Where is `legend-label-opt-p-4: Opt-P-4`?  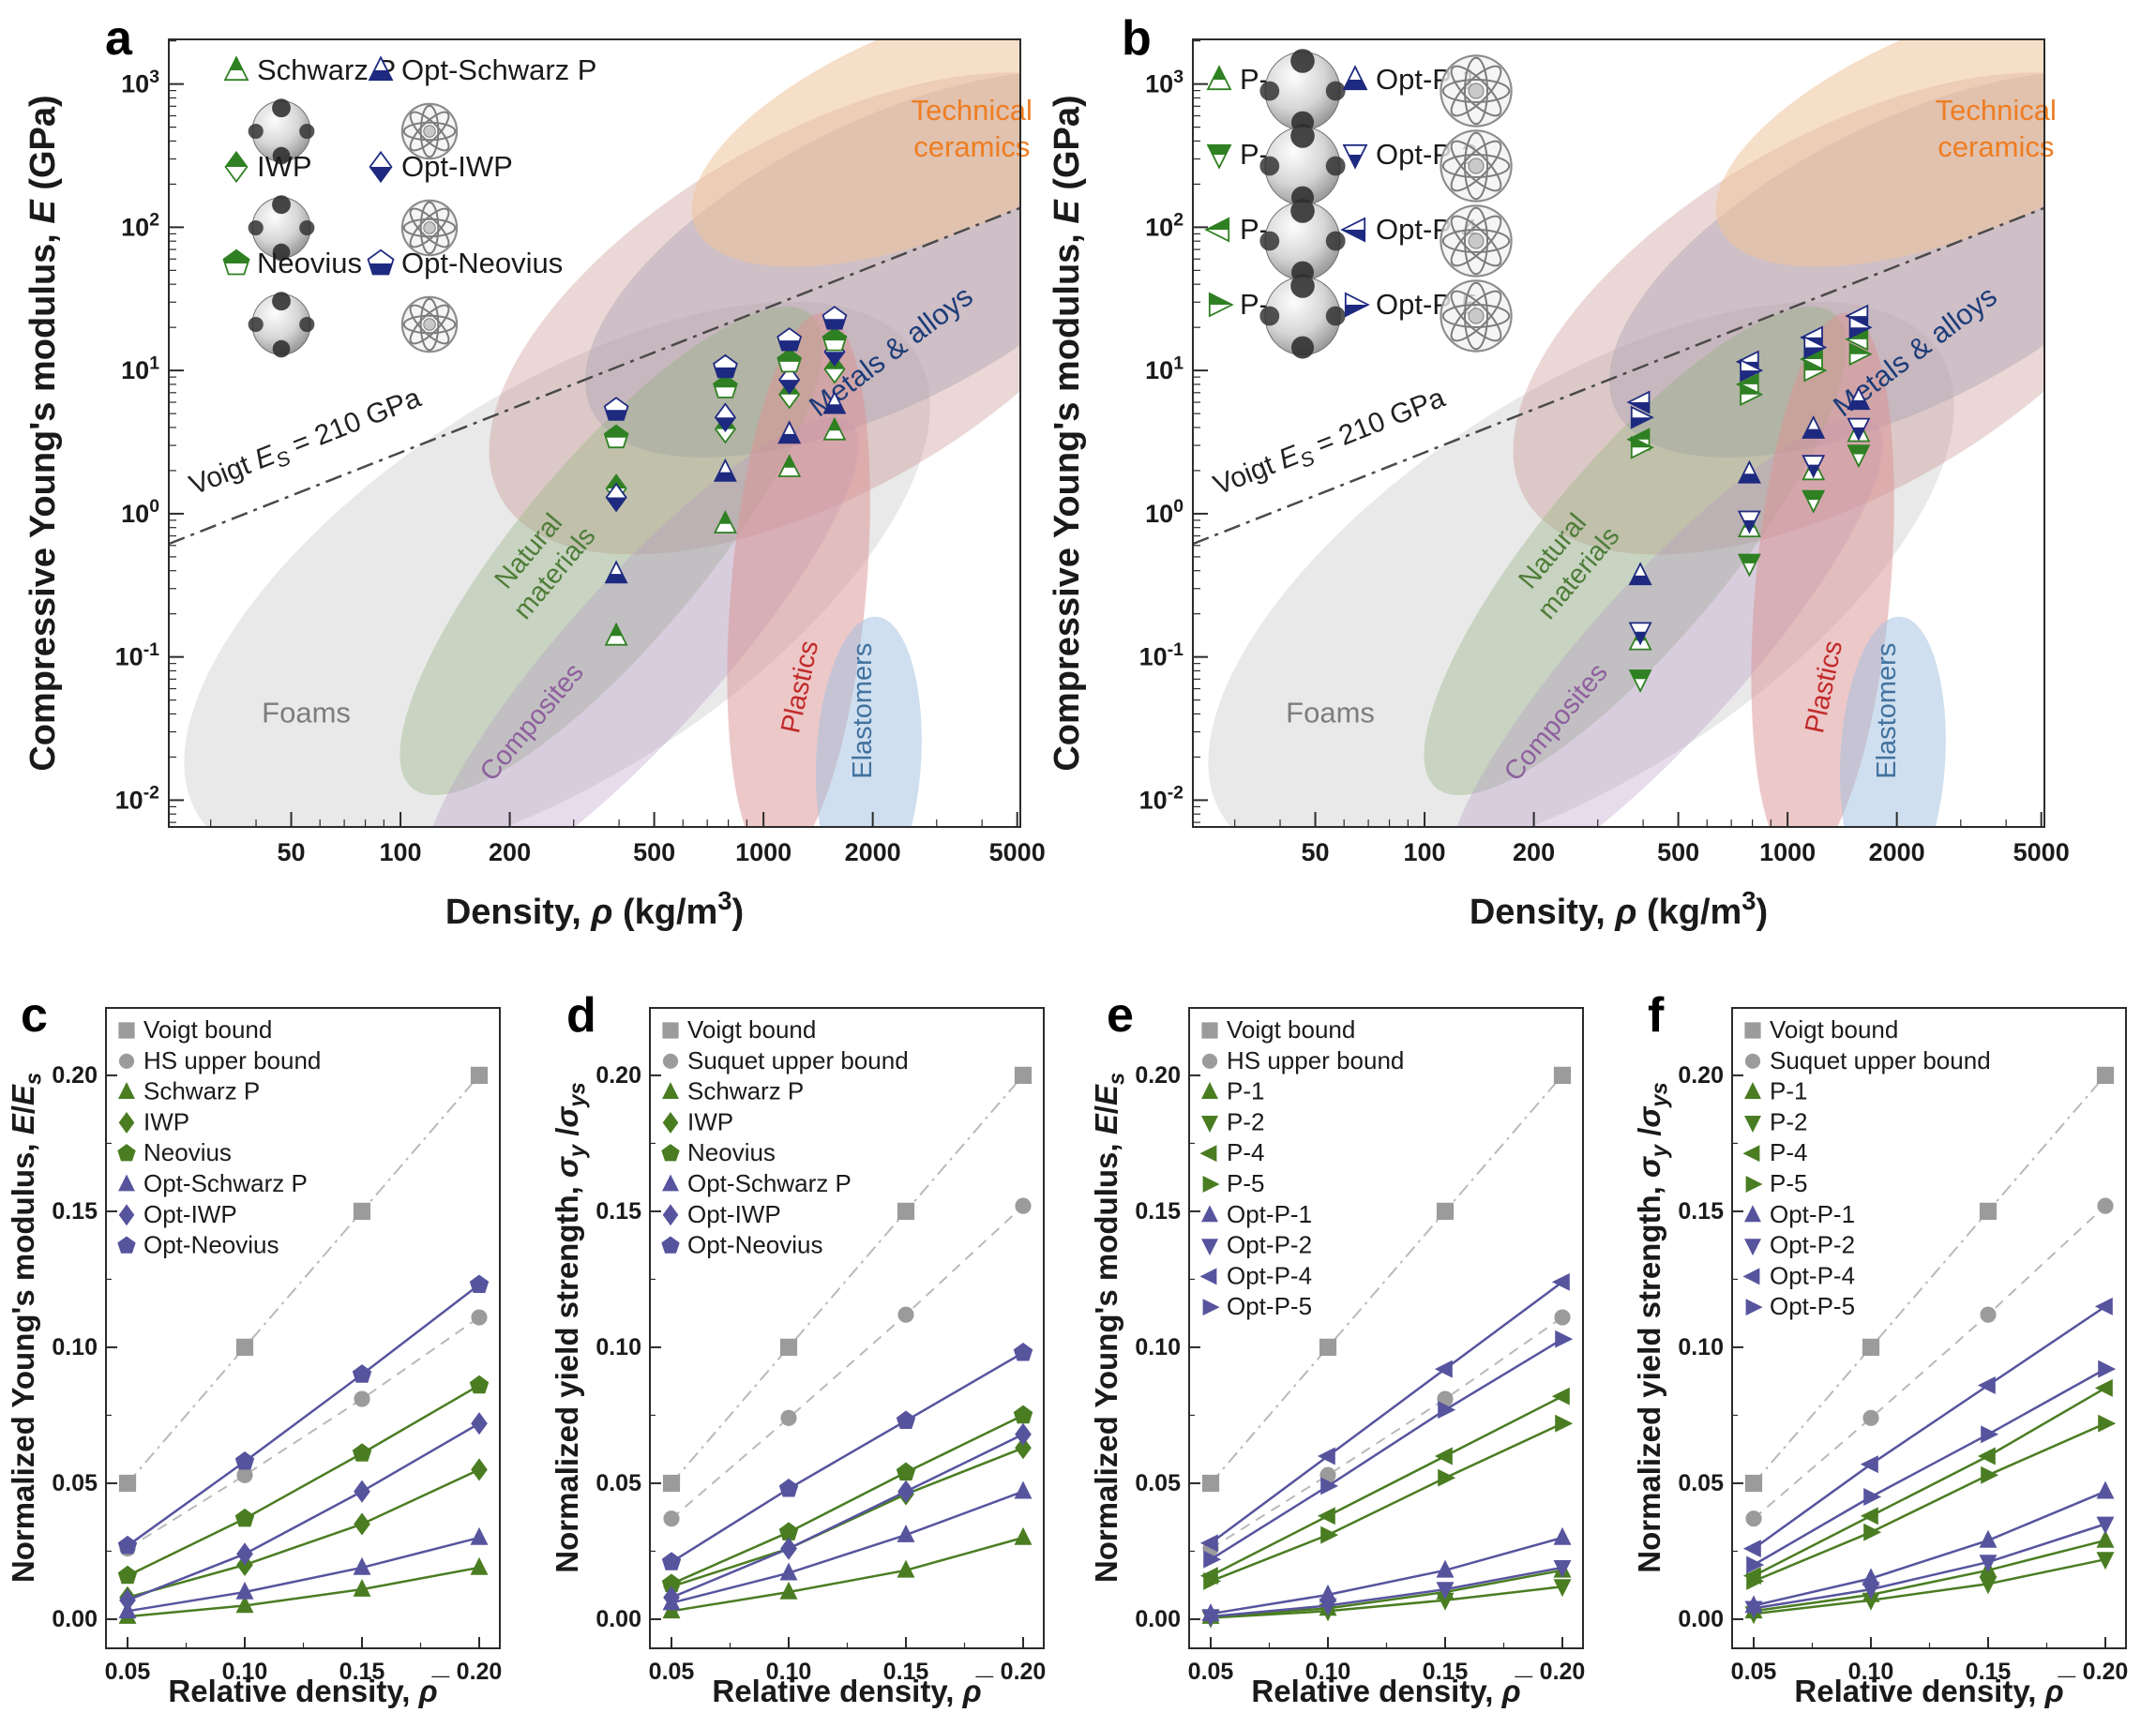 legend-label-opt-p-4: Opt-P-4 is located at coordinates (1269, 1275).